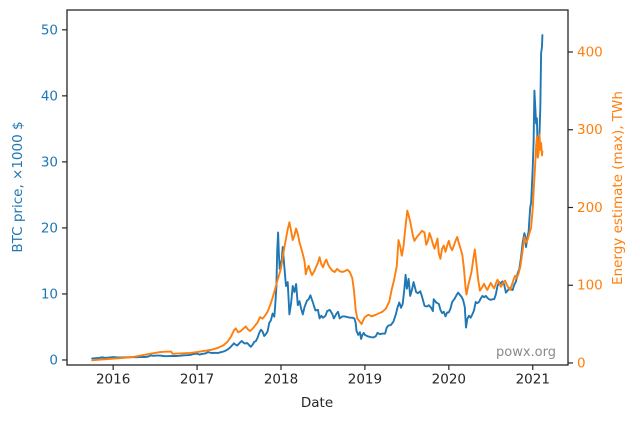  I want to click on left-tick-label: 10, so click(49, 294).